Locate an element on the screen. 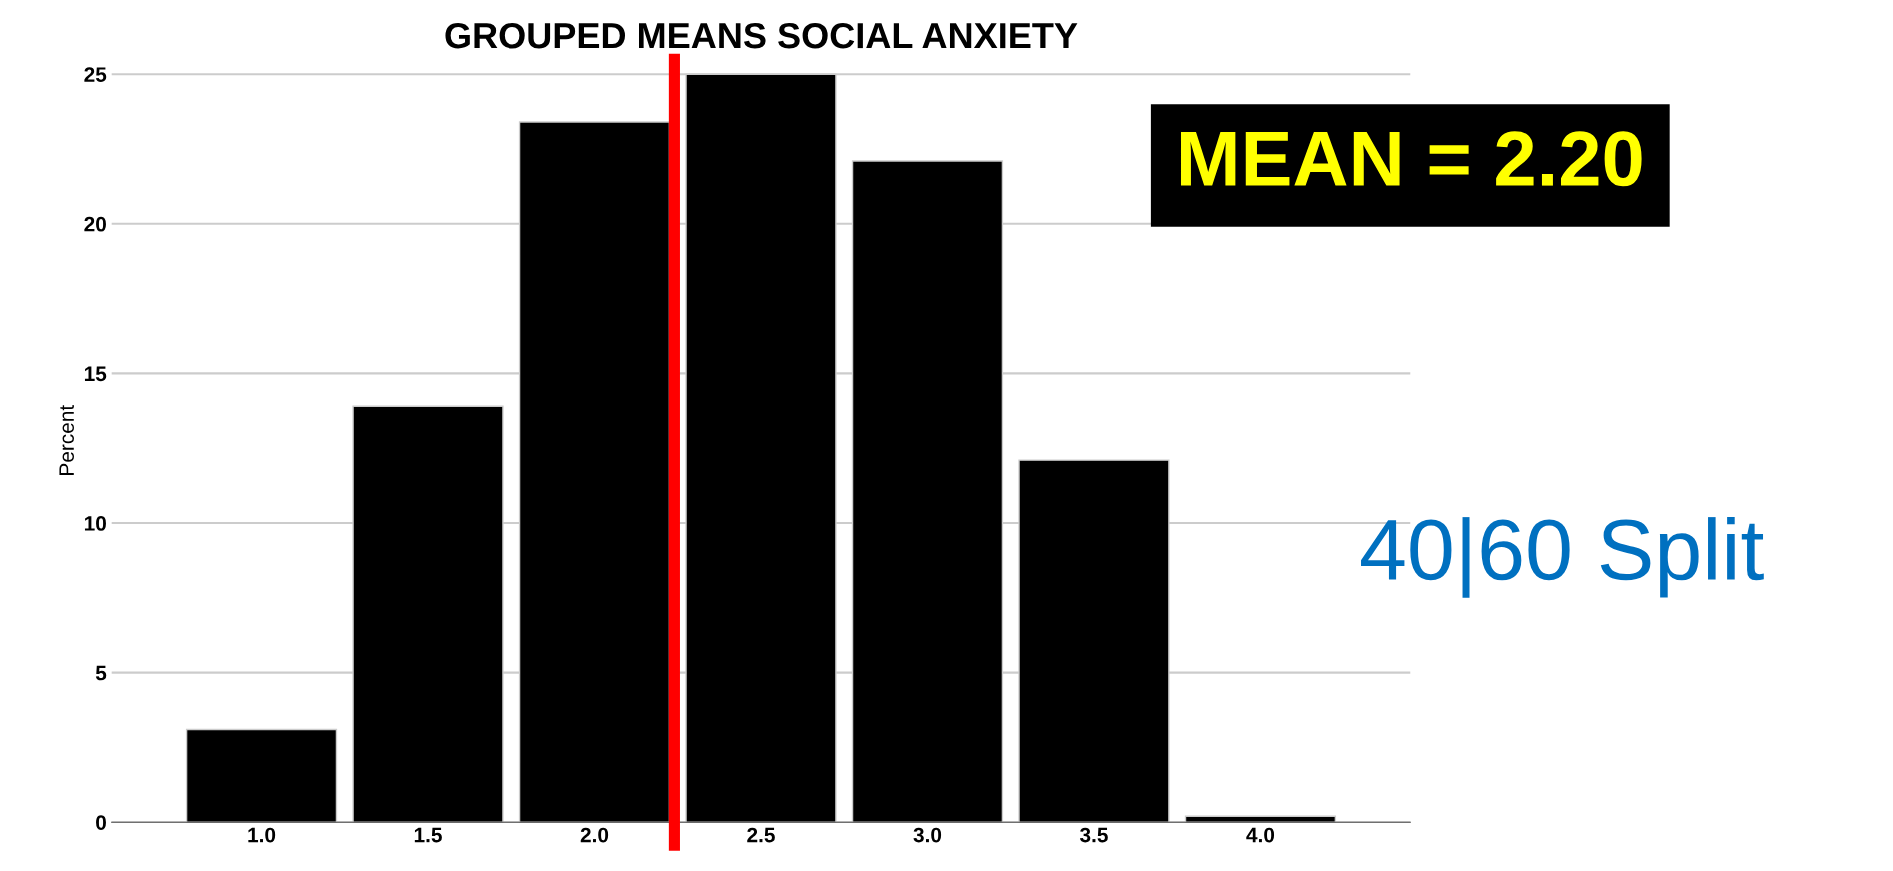 This screenshot has width=1893, height=871. annotation: 40|60 Split is located at coordinates (1562, 557).